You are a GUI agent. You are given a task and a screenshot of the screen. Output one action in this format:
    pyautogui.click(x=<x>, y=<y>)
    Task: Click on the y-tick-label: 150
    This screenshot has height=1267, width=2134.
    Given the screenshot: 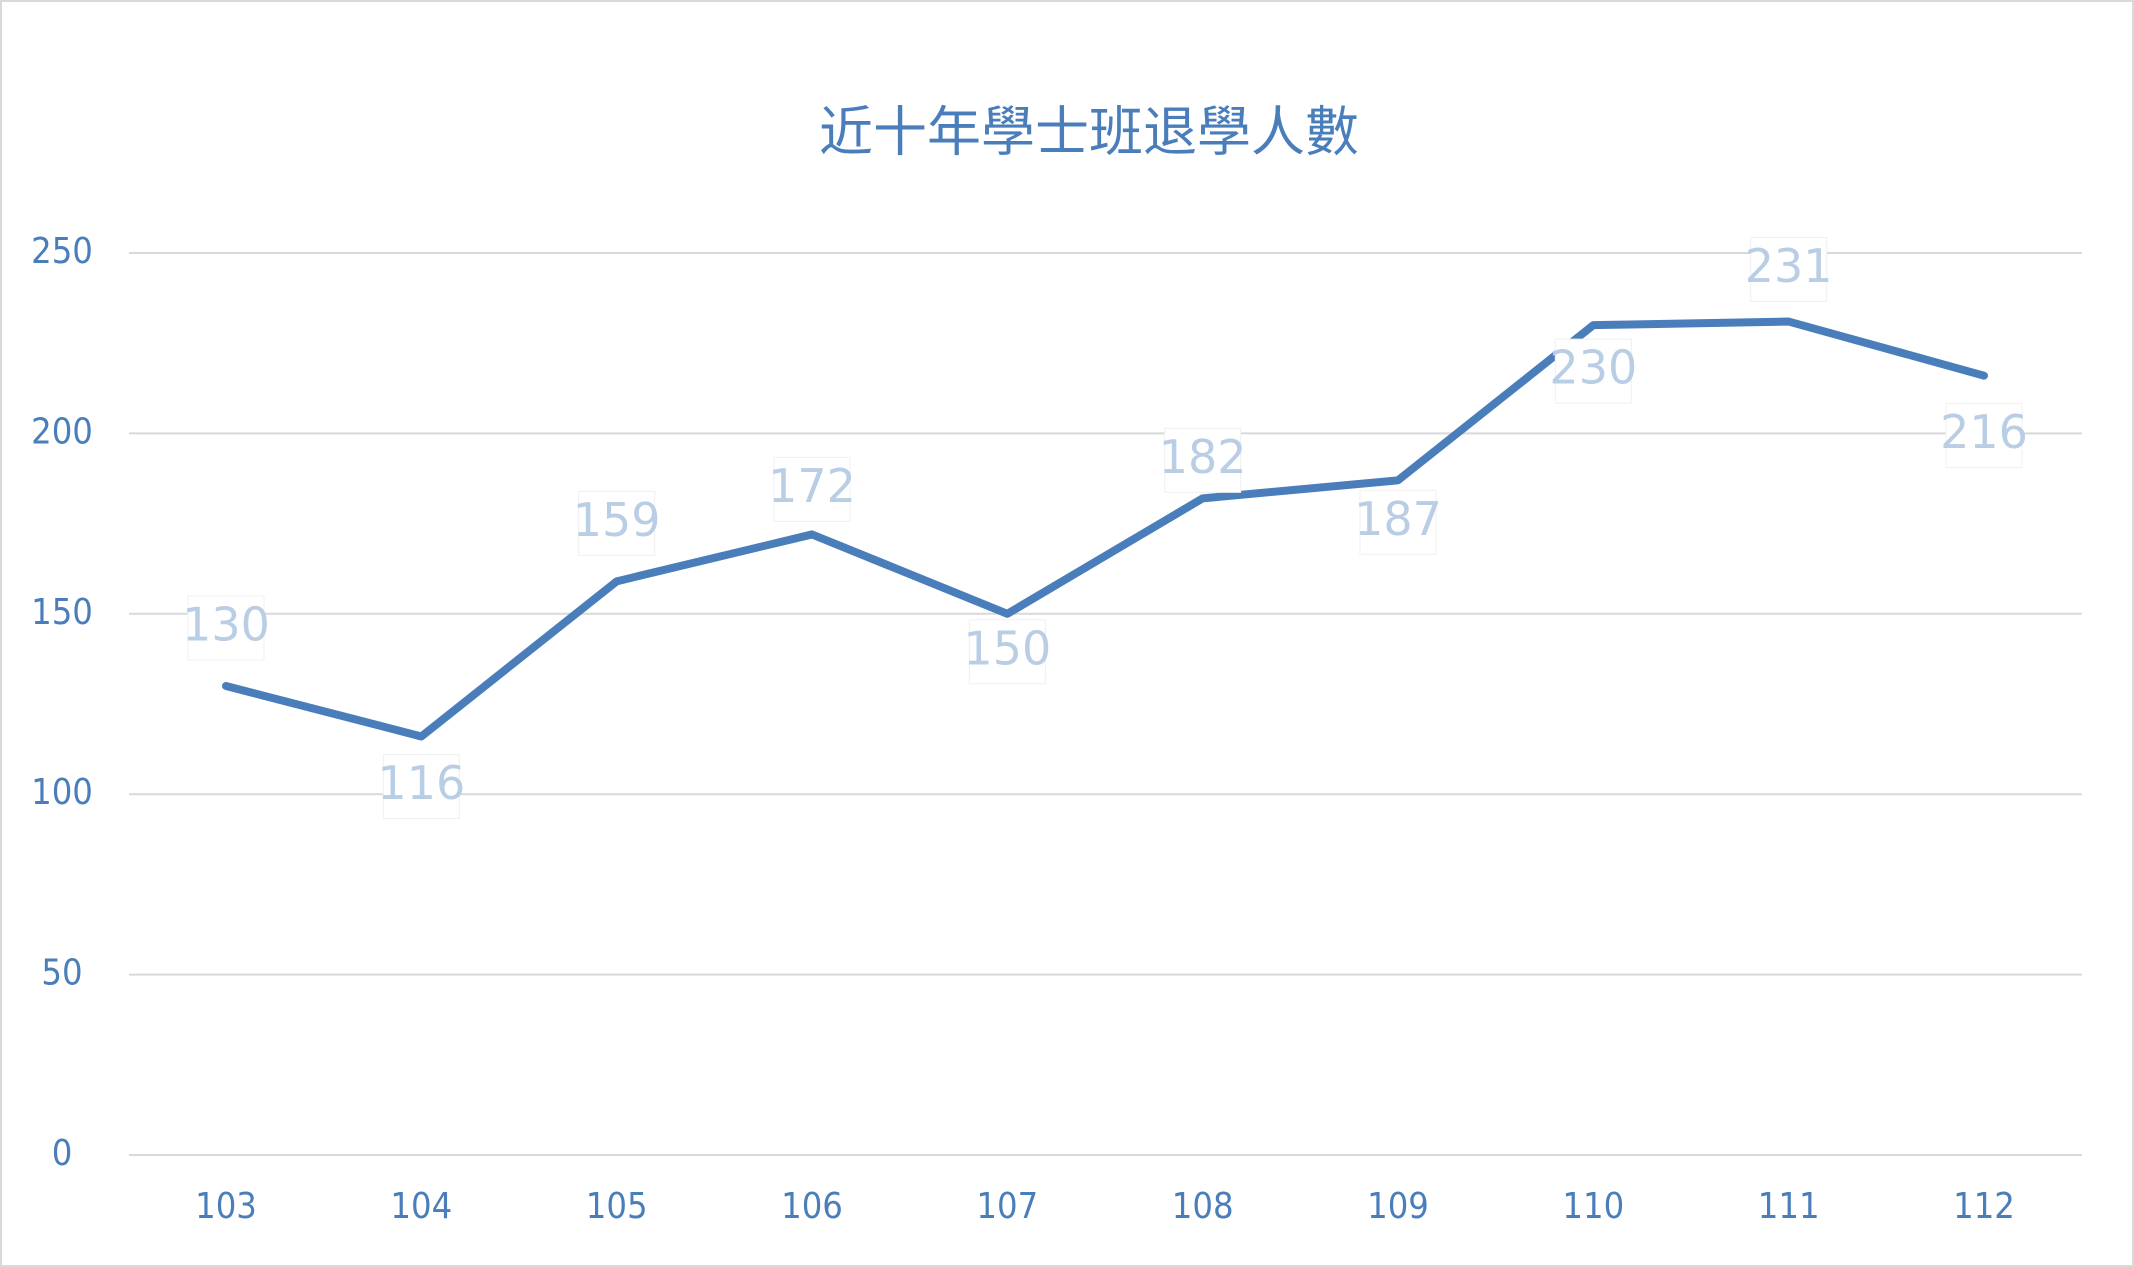 What is the action you would take?
    pyautogui.click(x=62, y=612)
    